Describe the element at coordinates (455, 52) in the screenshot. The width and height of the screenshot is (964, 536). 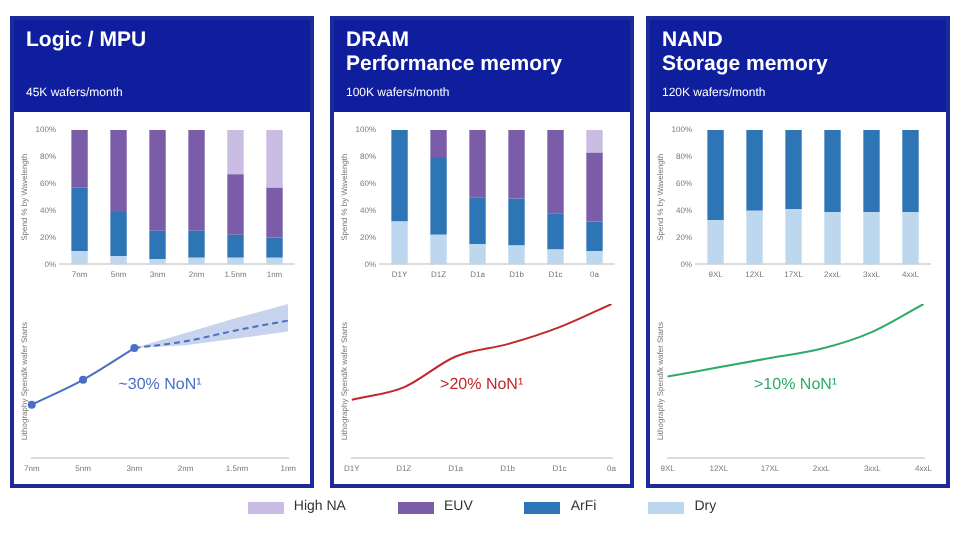
I see `chart-title: DRAM Performance memory` at that location.